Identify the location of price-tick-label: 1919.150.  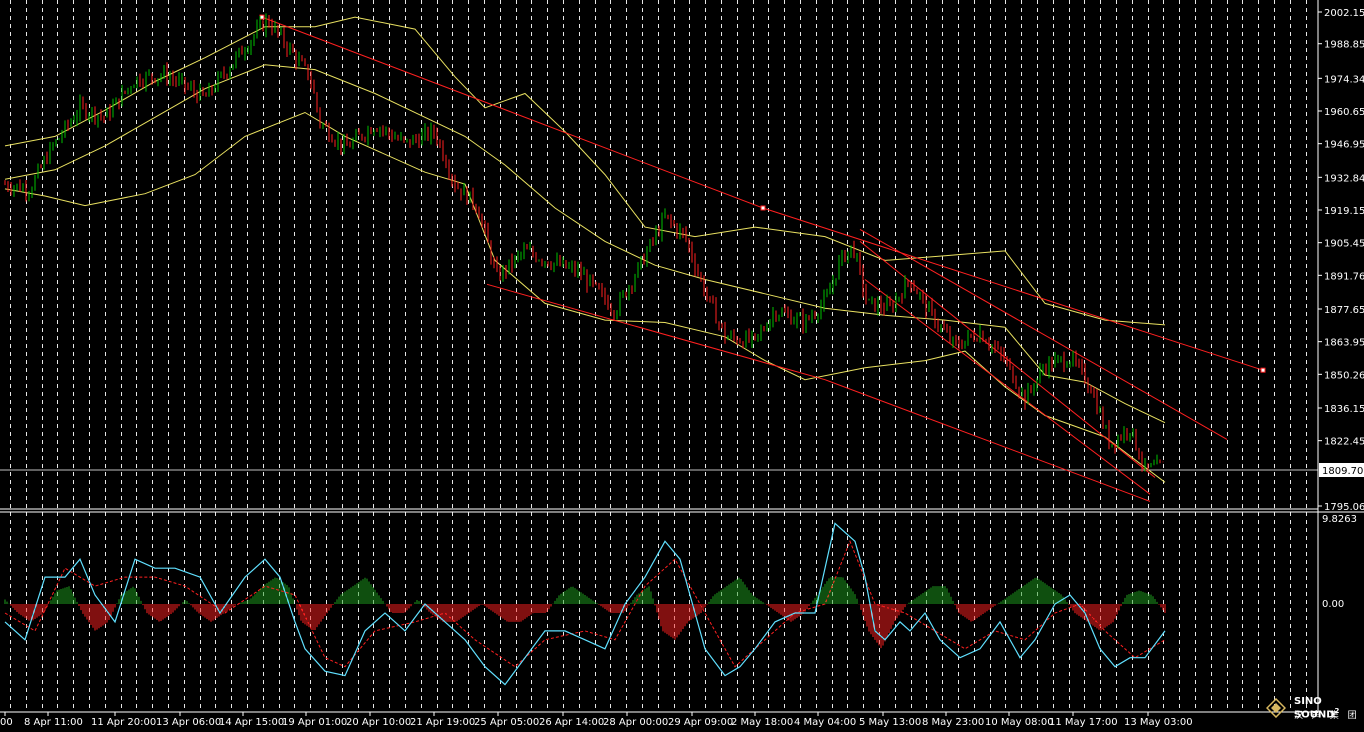
(1344, 211).